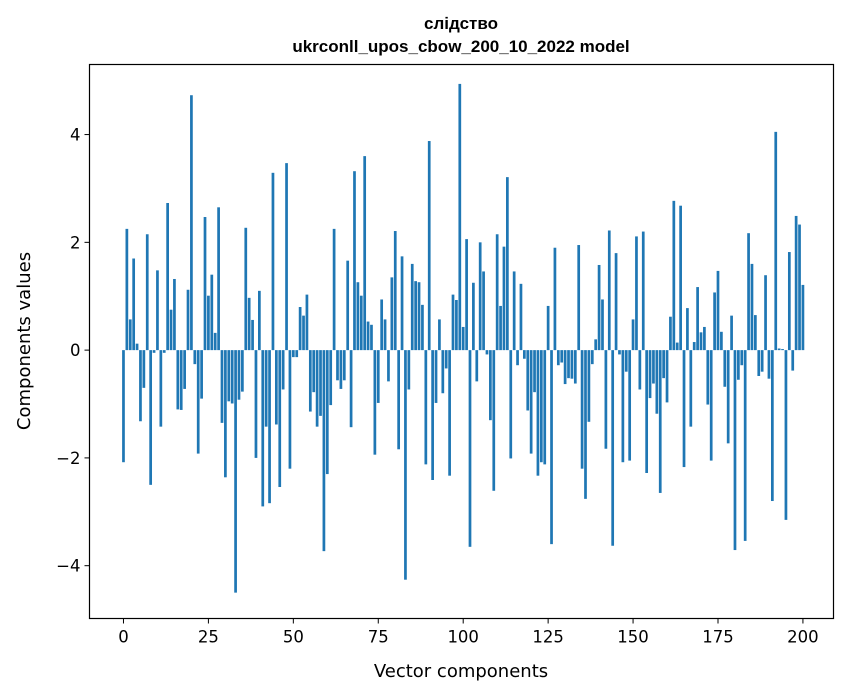 This screenshot has height=696, width=847. What do you see at coordinates (633, 637) in the screenshot?
I see `x-tick-label: 150` at bounding box center [633, 637].